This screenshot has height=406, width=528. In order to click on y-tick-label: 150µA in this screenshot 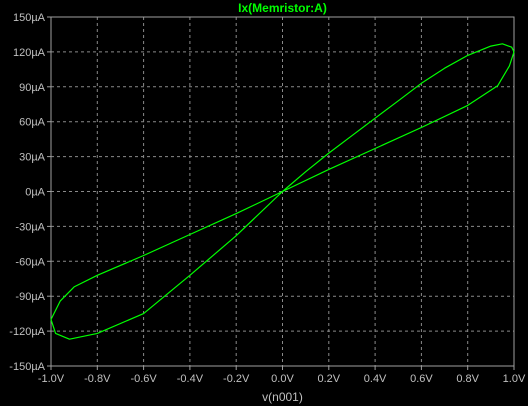, I will do `click(29, 18)`.